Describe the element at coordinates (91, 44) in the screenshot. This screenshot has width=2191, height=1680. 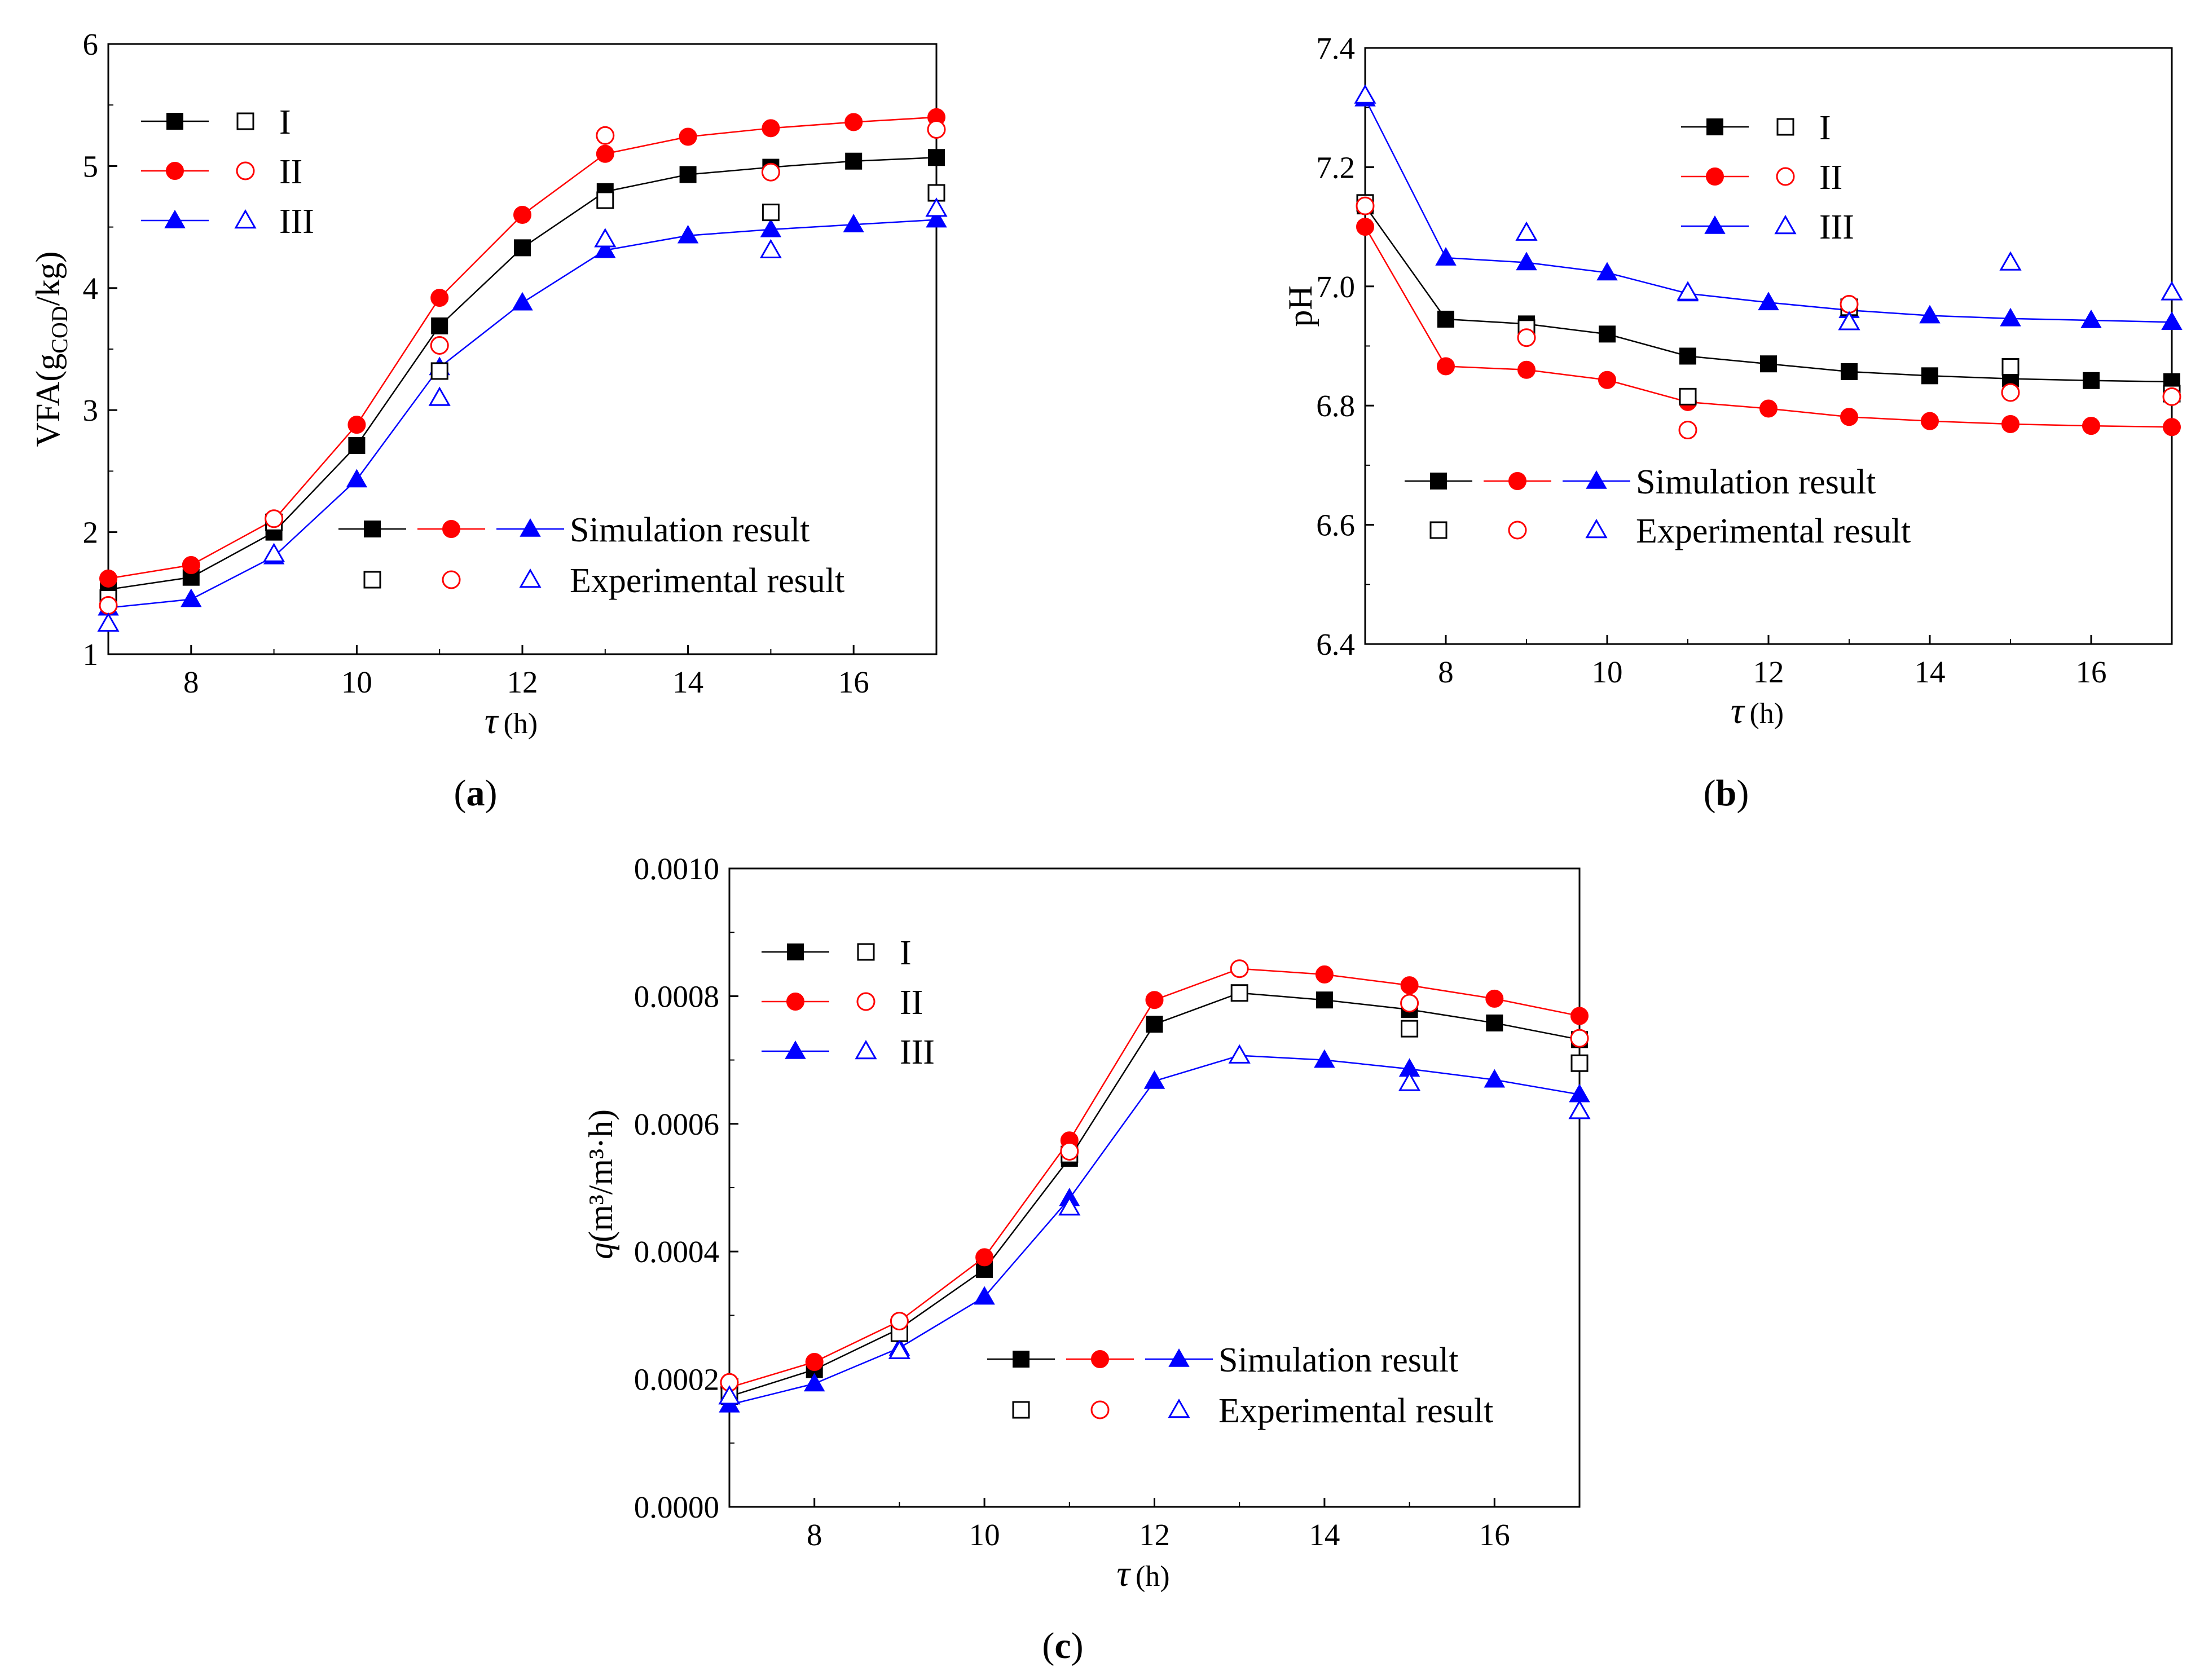
I see `y-tick-label: 6` at that location.